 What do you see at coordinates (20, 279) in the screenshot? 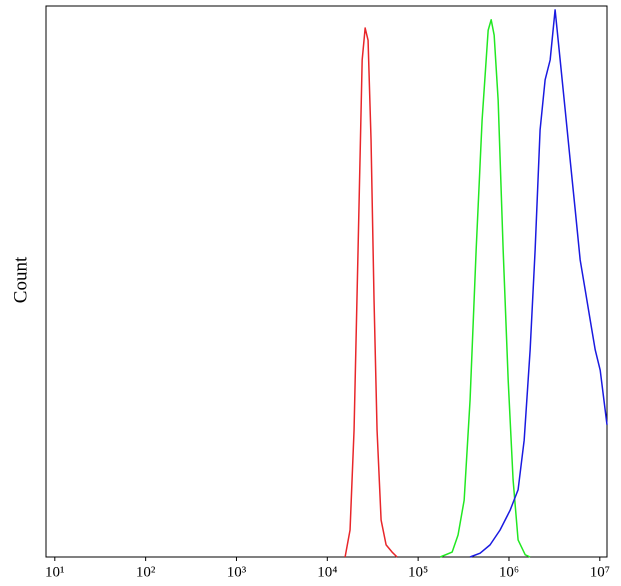
I see `y-axis-label: Count` at bounding box center [20, 279].